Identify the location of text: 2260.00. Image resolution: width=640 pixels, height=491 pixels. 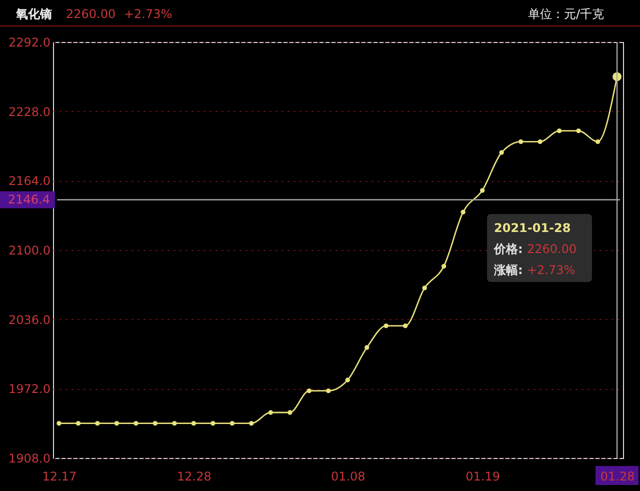
(91, 14).